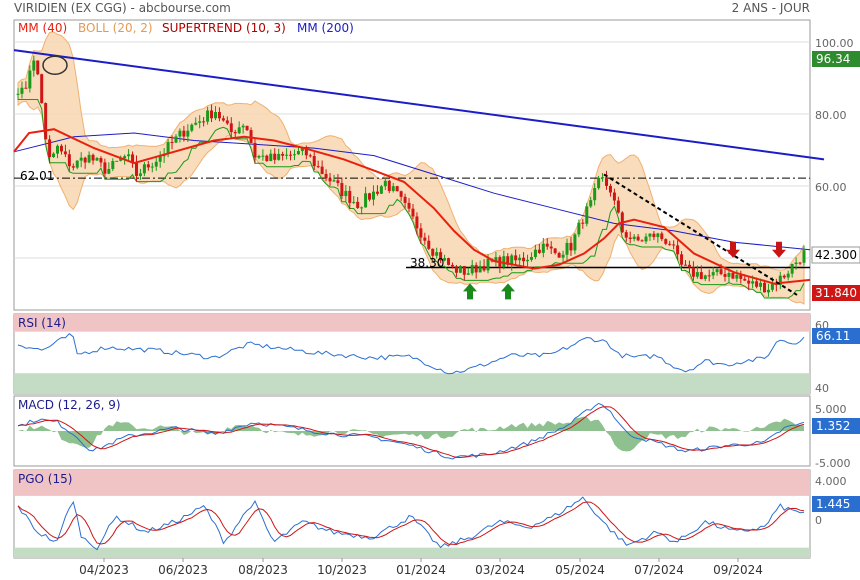 The image size is (860, 580). I want to click on x-tick-label: 04/2023, so click(104, 570).